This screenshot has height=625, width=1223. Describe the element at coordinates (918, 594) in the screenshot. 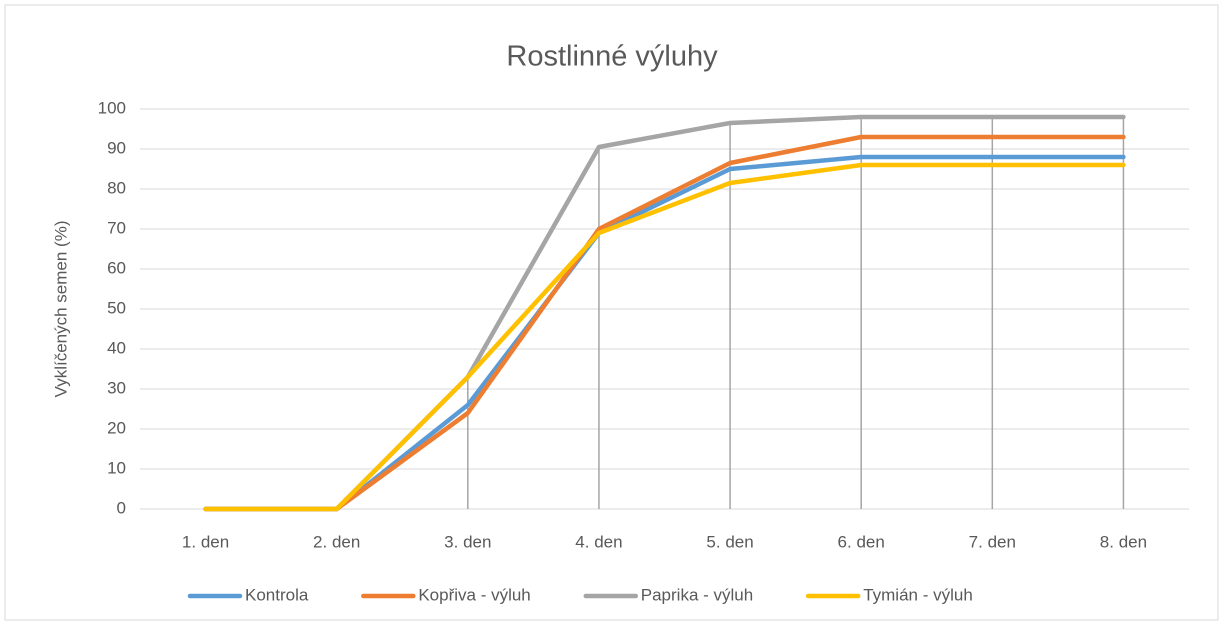

I see `legend-label: Tymián - výluh` at that location.